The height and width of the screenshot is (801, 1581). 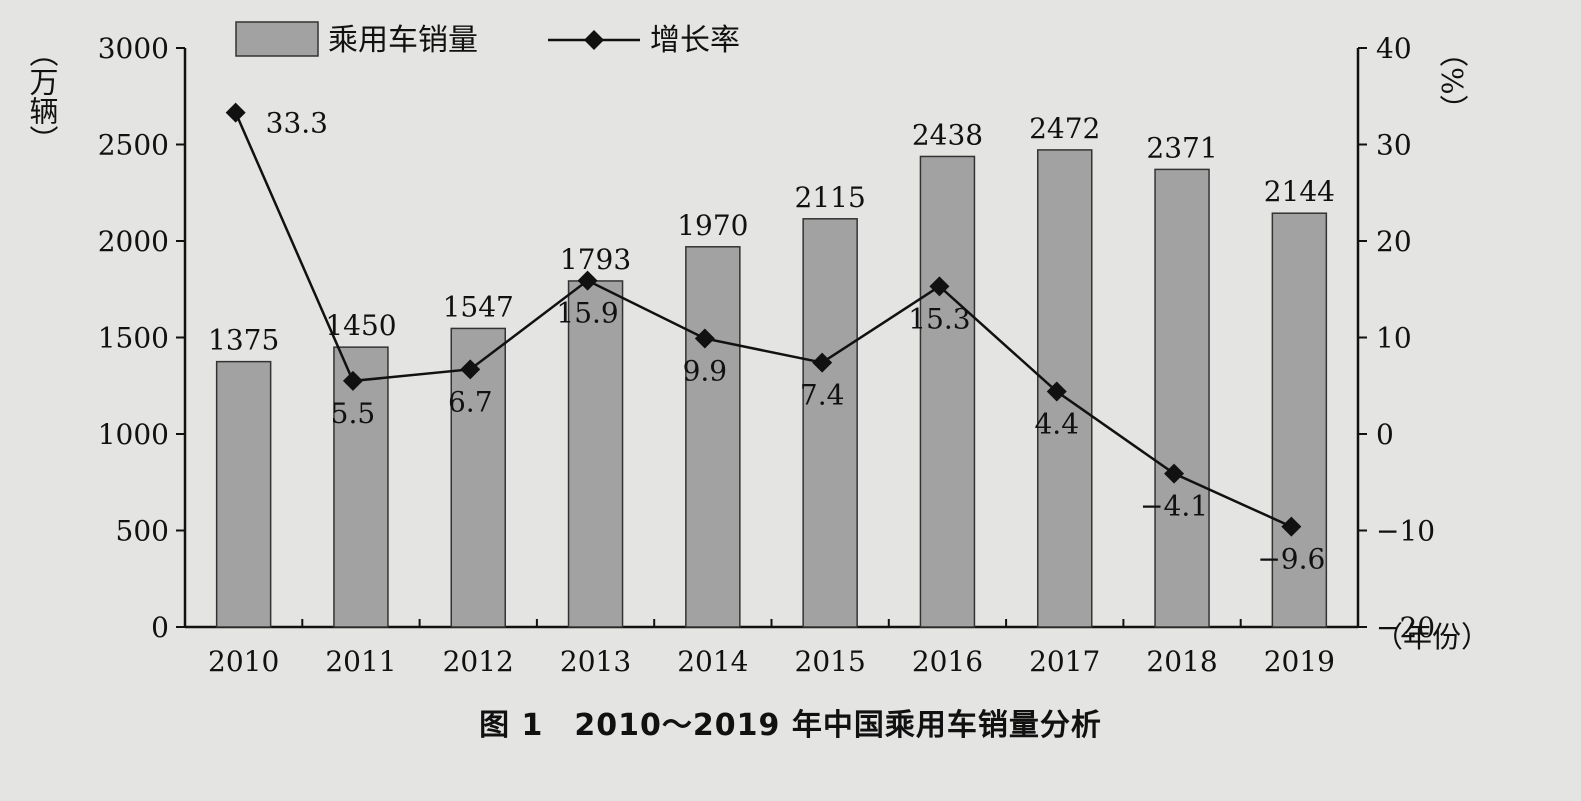 I want to click on growth-rate-label: −4.1, so click(x=1174, y=506).